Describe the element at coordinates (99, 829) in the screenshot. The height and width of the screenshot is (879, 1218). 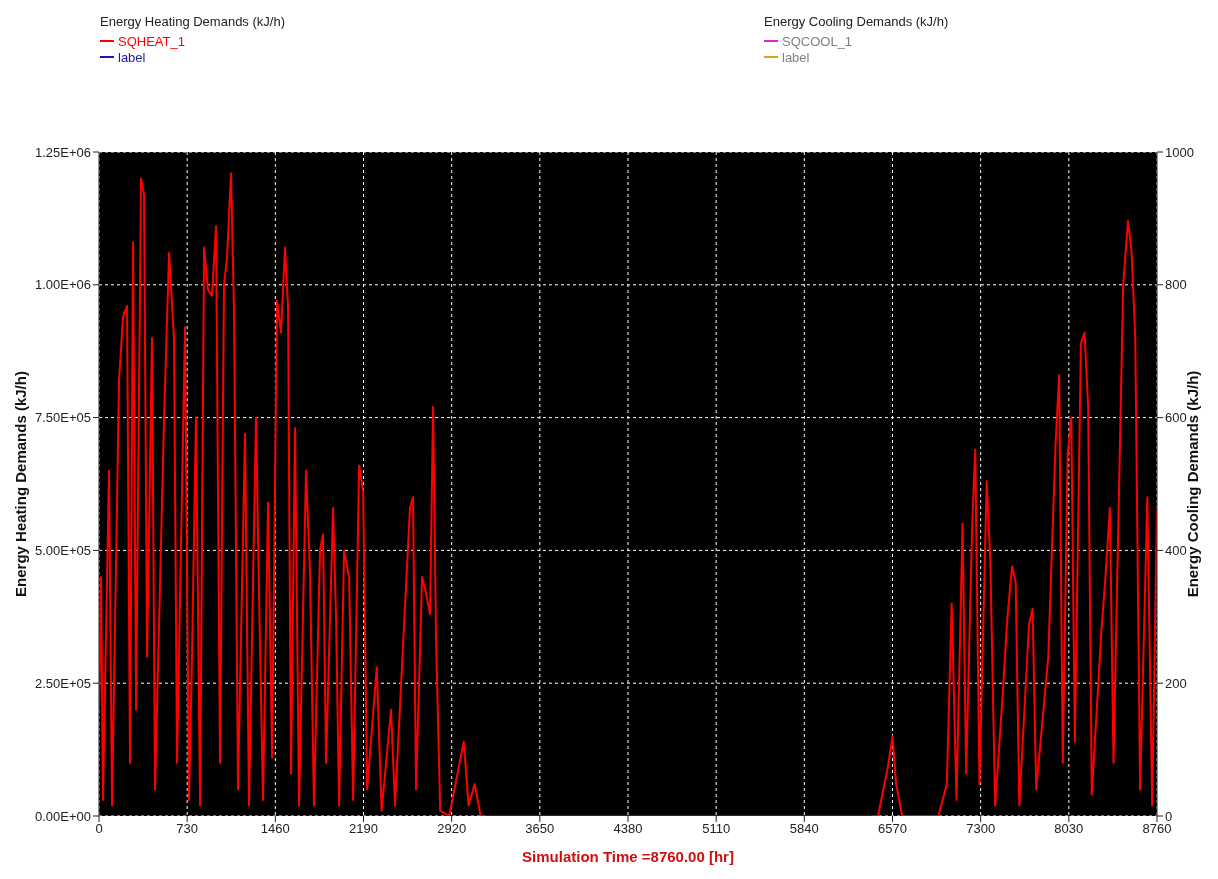
I see `x-tick-label: 0` at that location.